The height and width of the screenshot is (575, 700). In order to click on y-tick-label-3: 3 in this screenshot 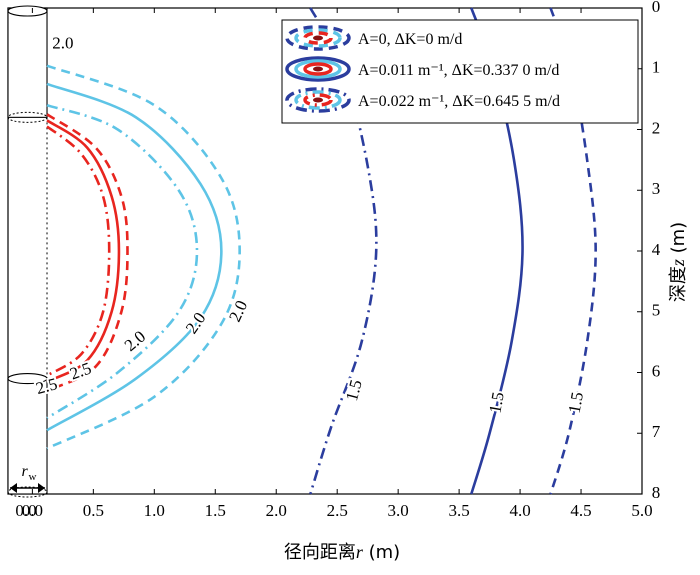, I will do `click(656, 188)`.